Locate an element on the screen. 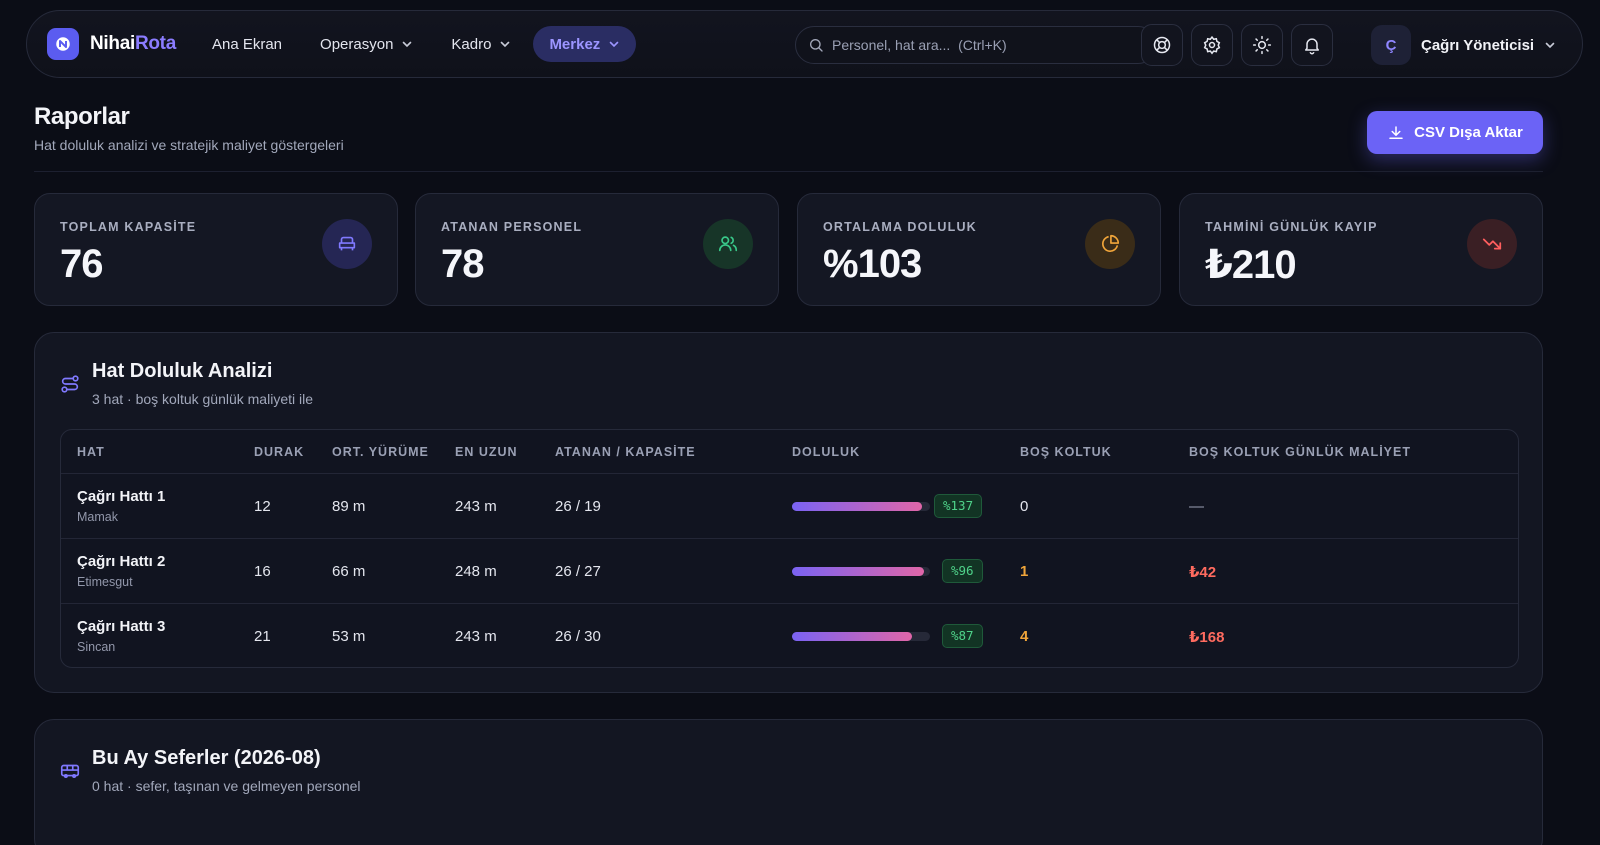  search-box is located at coordinates (976, 45).